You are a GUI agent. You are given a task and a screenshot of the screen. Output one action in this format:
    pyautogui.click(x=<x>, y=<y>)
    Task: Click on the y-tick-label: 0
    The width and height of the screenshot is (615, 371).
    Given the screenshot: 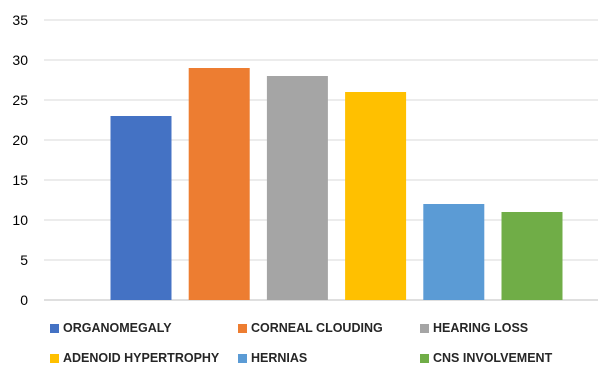 What is the action you would take?
    pyautogui.click(x=24, y=300)
    